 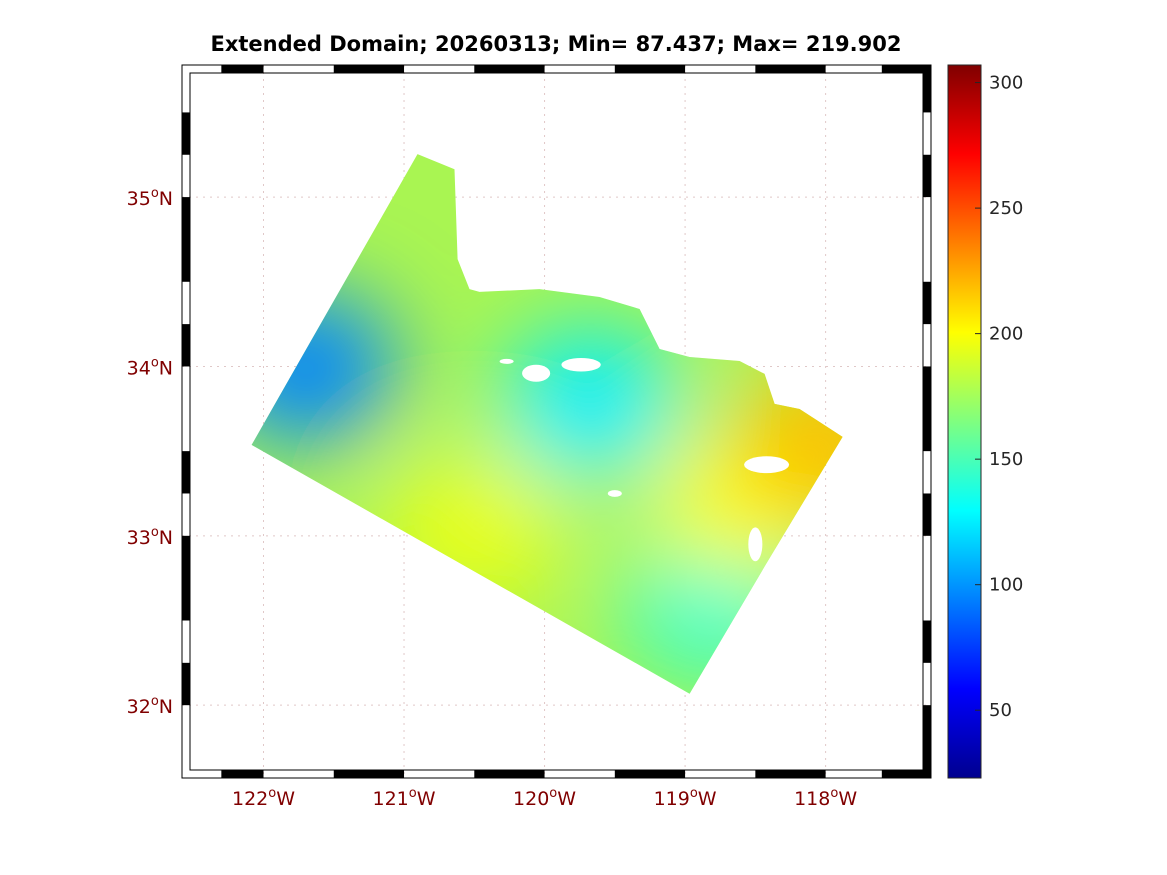 What do you see at coordinates (150, 537) in the screenshot?
I see `y-tick-label: 33oN` at bounding box center [150, 537].